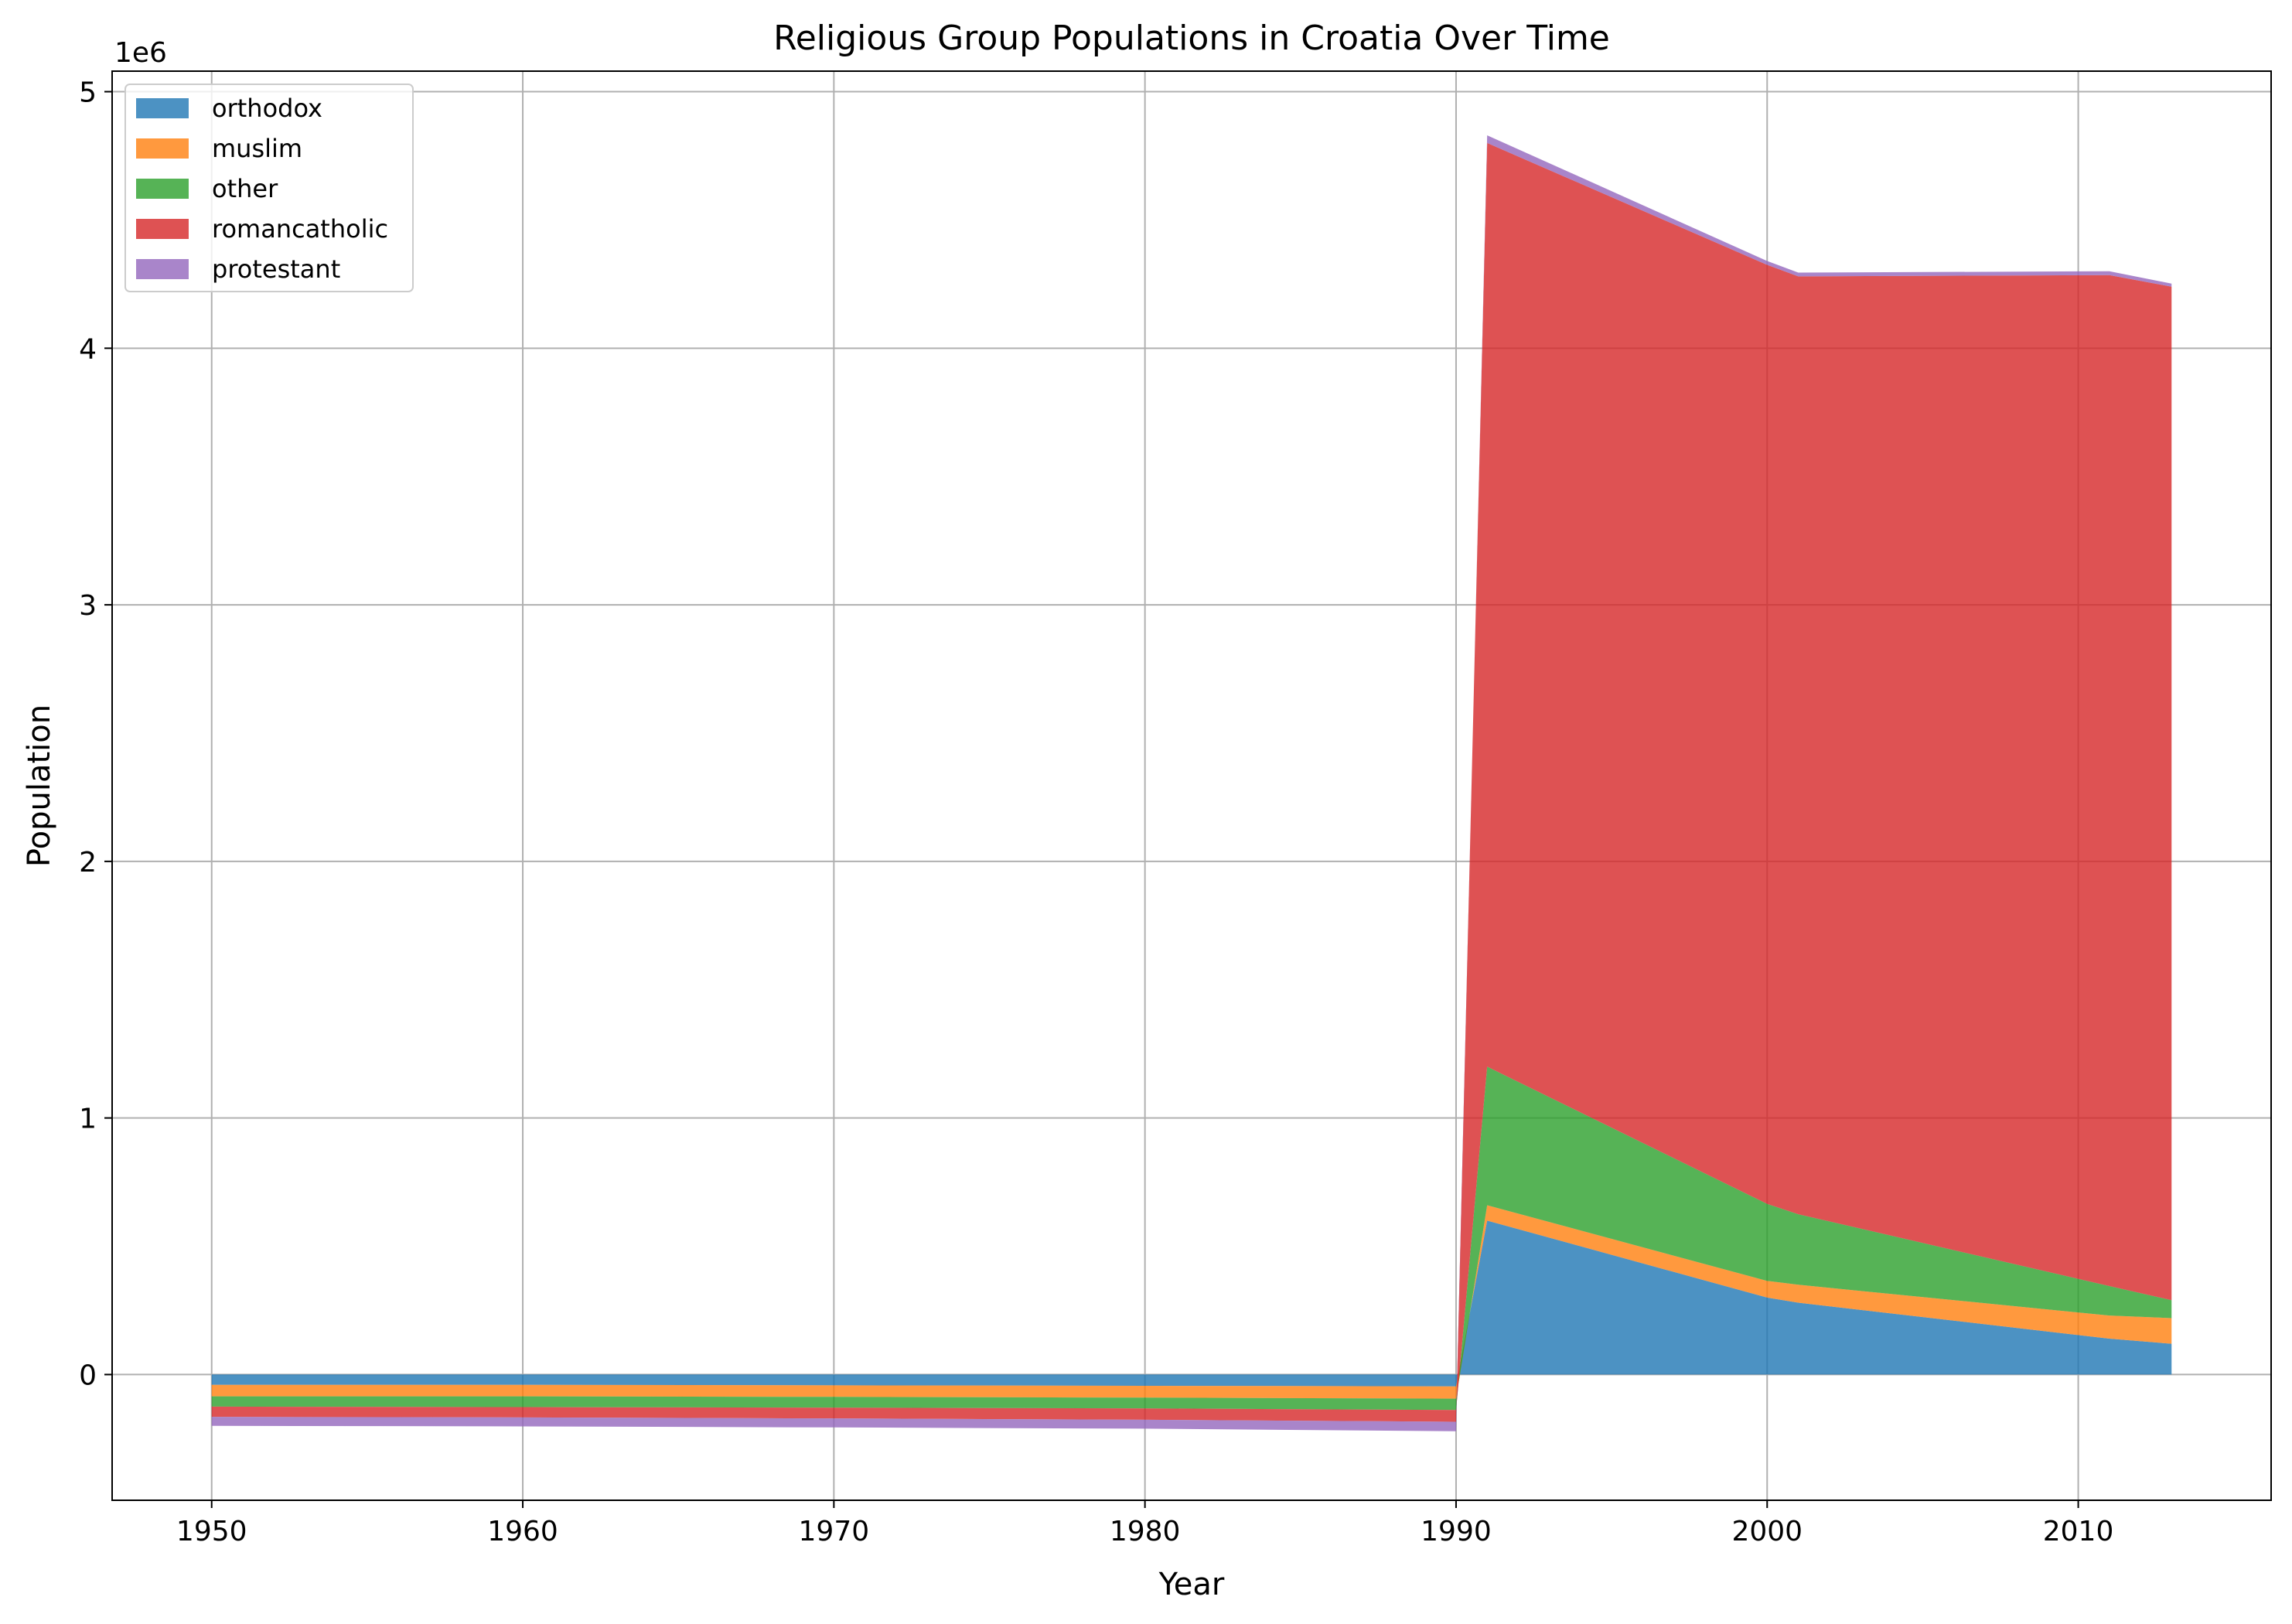  What do you see at coordinates (88, 349) in the screenshot?
I see `y-tick-label: 4` at bounding box center [88, 349].